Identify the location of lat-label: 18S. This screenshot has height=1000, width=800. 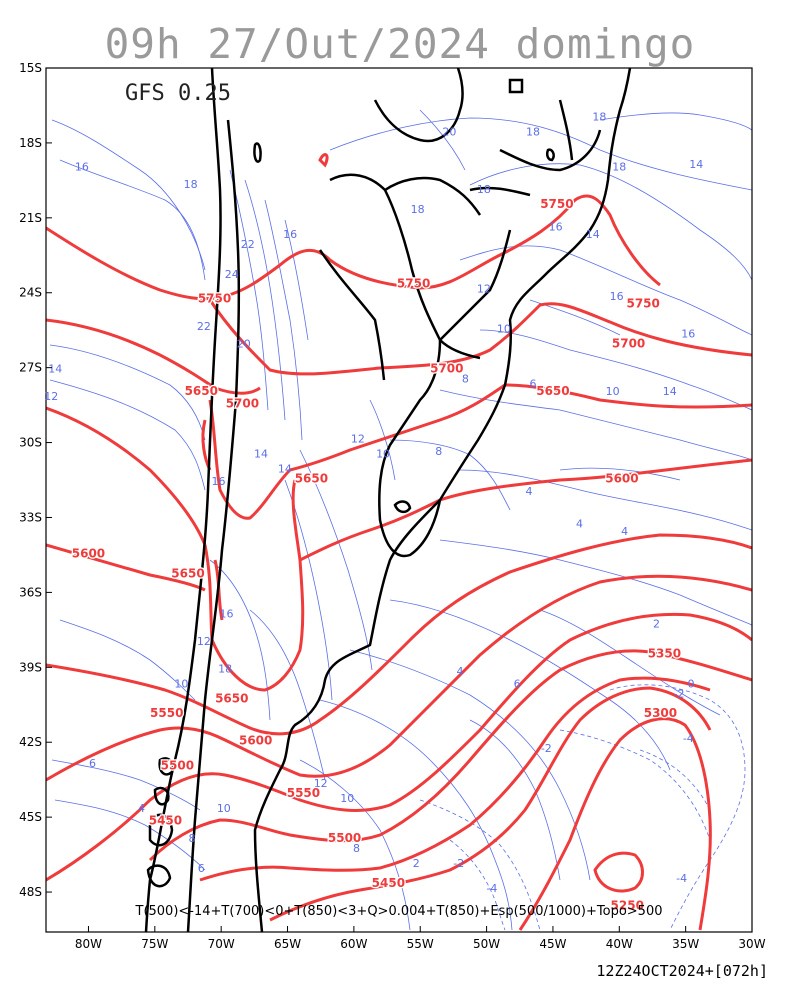
(30, 143).